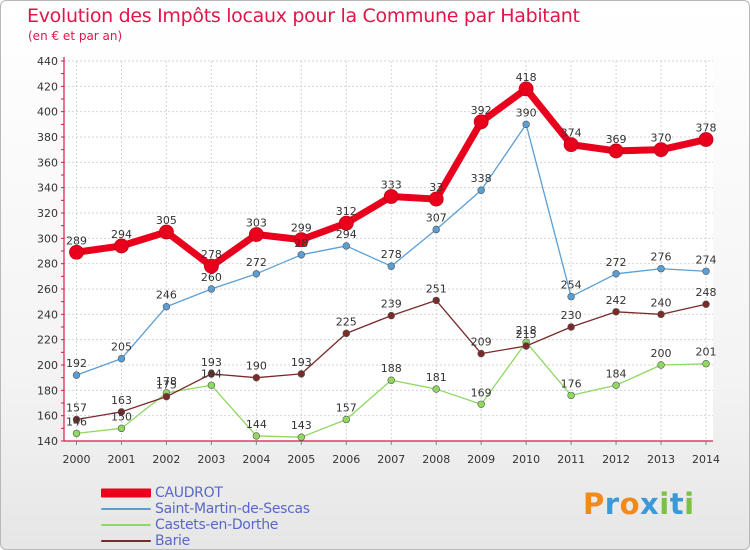 This screenshot has width=750, height=550. Describe the element at coordinates (526, 334) in the screenshot. I see `data-label: 215` at that location.